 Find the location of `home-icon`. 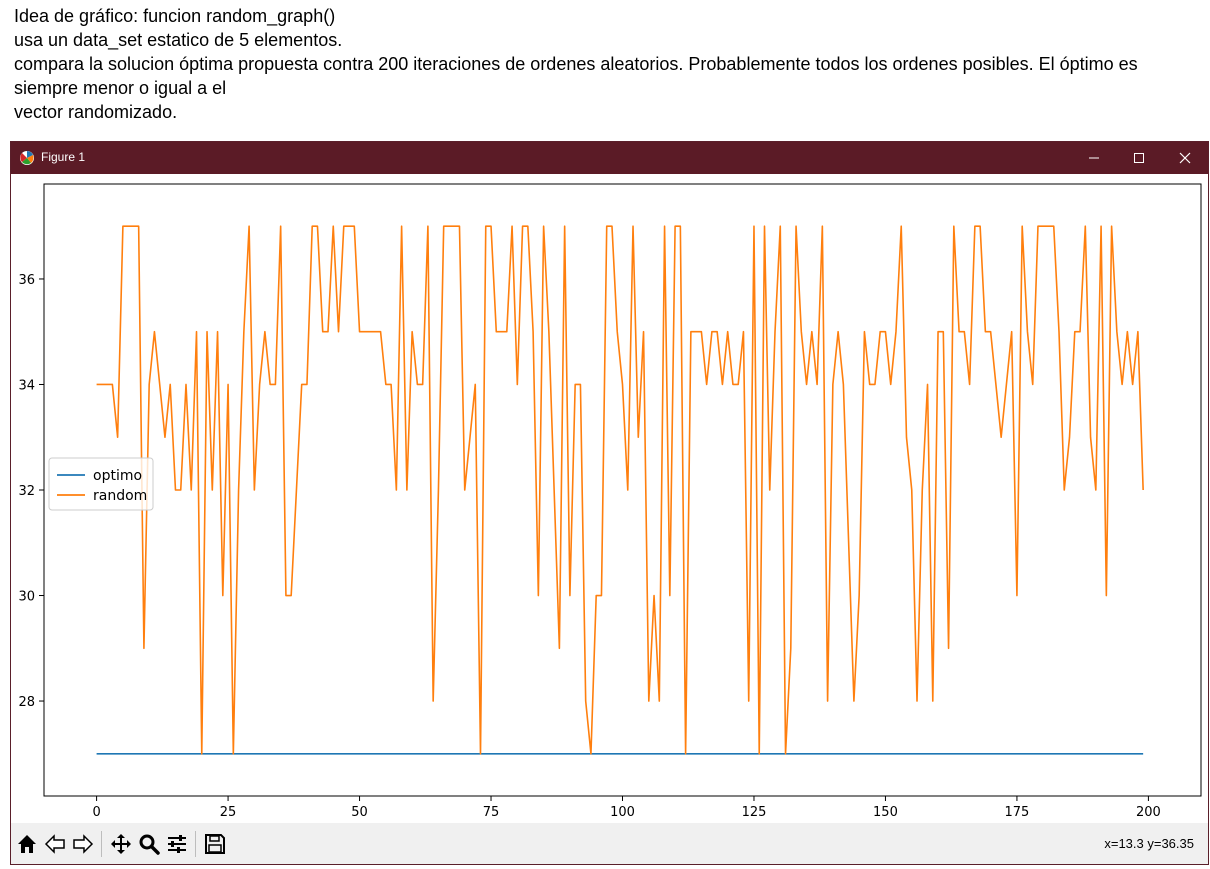

home-icon is located at coordinates (27, 844).